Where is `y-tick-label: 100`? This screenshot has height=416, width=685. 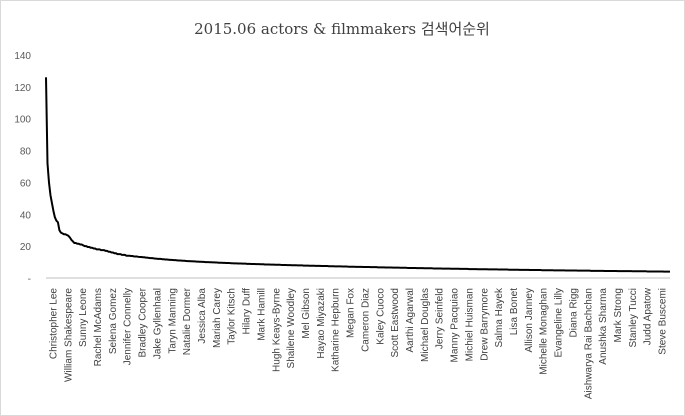 y-tick-label: 100 is located at coordinates (22, 120).